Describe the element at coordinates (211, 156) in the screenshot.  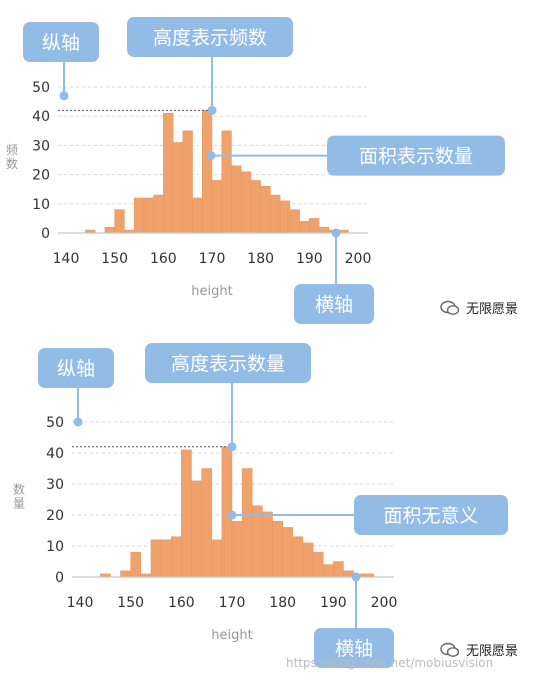
I see `area-marker` at that location.